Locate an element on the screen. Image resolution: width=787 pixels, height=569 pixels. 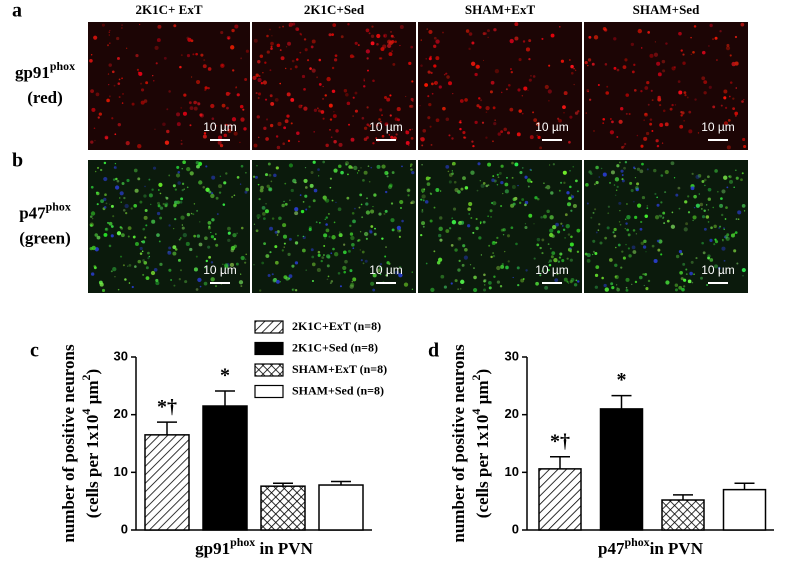
text-part: in PVN is located at coordinates (284, 548).